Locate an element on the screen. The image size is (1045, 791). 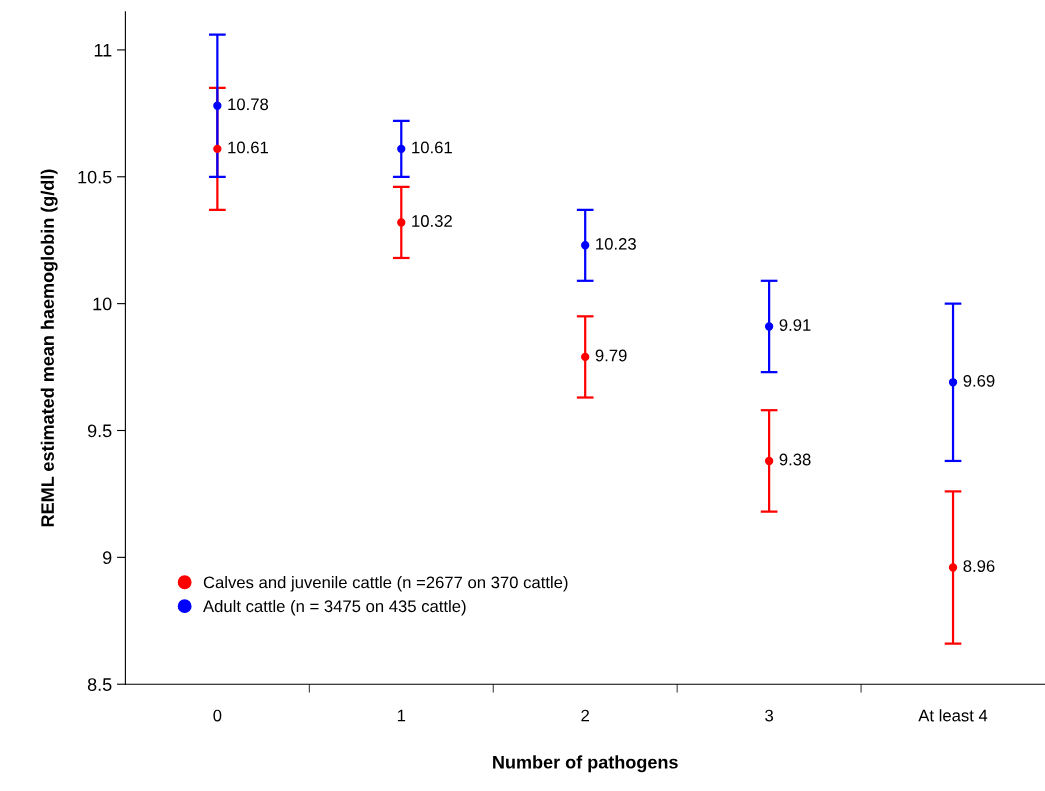
legend-label: Calves and juvenile cattle (n =2677 on 370 cattle) is located at coordinates (385, 584).